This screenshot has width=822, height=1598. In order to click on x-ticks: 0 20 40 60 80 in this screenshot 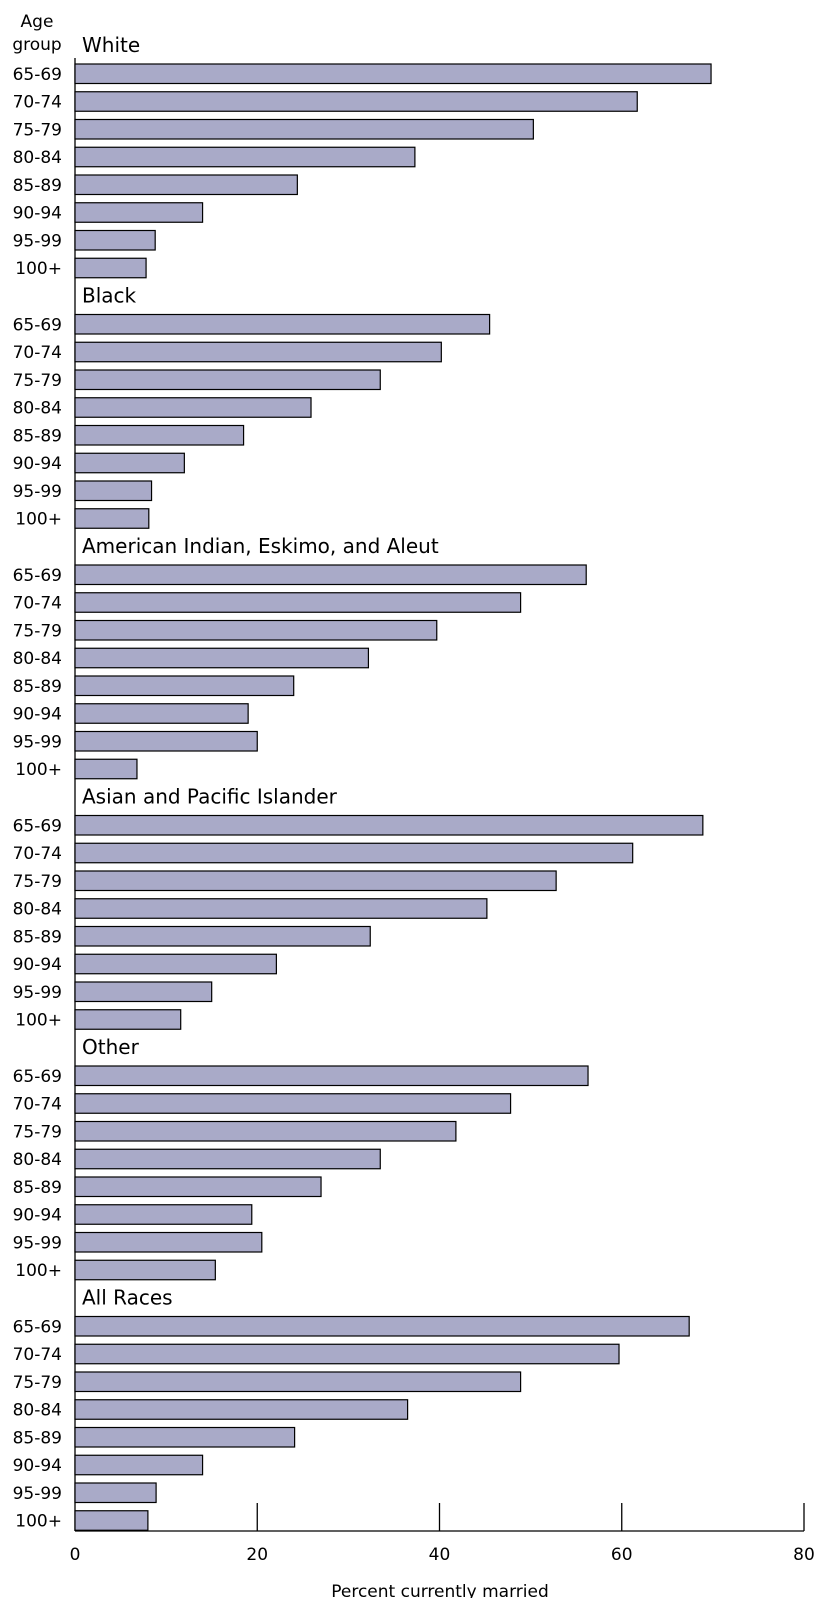, I will do `click(442, 1534)`.